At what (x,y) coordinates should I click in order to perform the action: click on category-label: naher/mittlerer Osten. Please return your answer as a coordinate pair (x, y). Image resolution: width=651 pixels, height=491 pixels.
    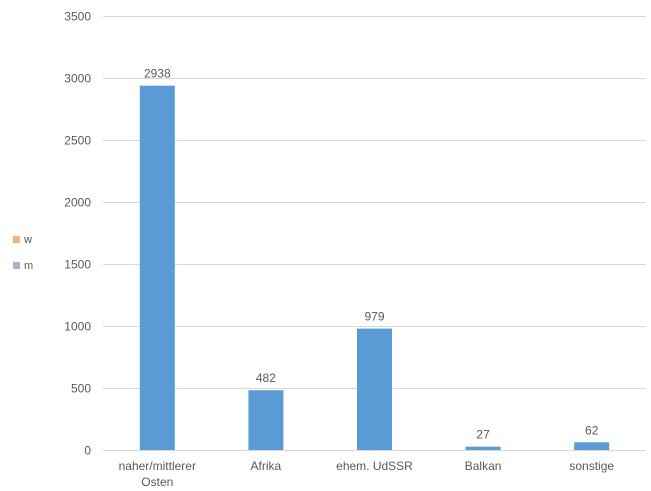
    Looking at the image, I should click on (157, 474).